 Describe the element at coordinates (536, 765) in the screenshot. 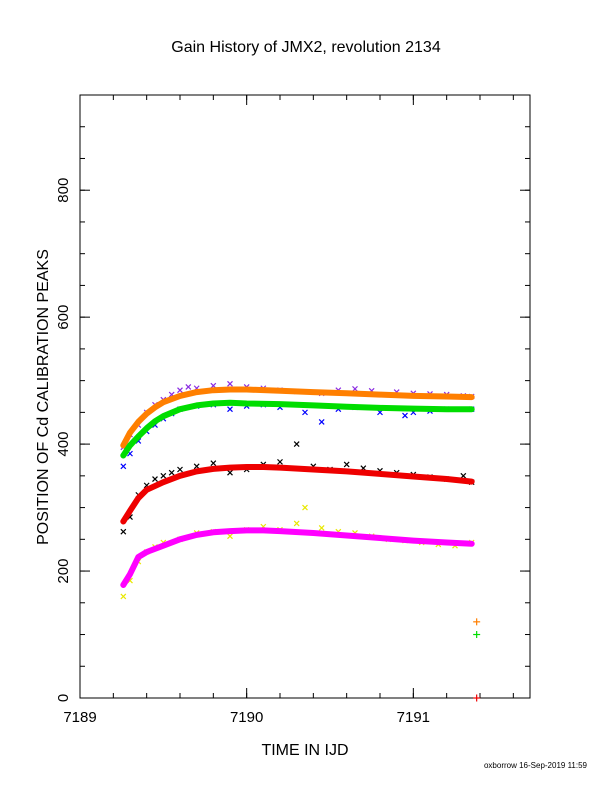

I see `footer-credit: oxborrow 16-Sep-2019 11:59` at that location.